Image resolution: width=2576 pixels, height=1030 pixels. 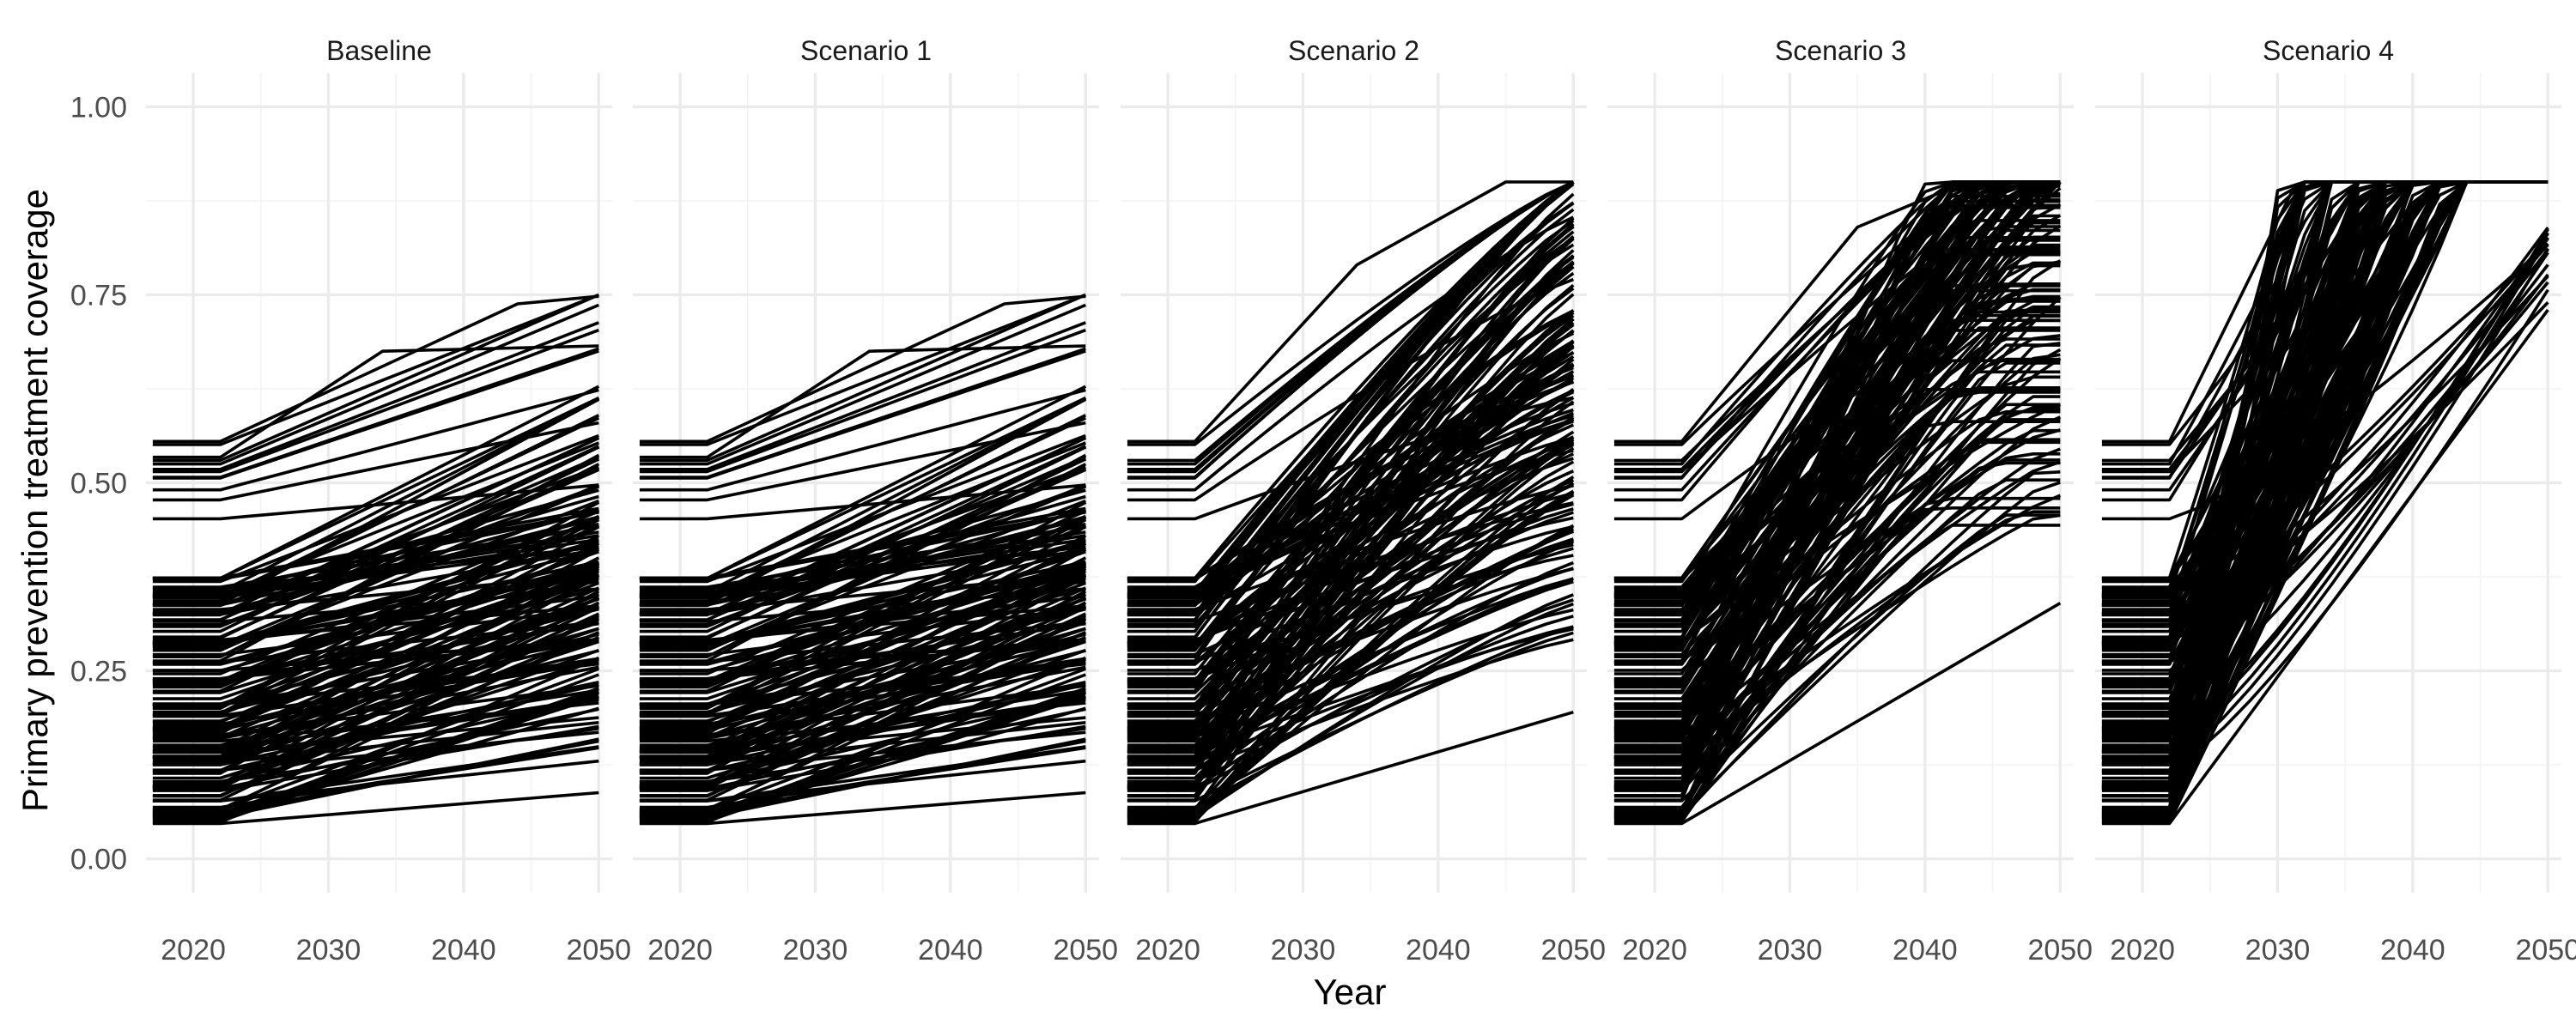 What do you see at coordinates (866, 50) in the screenshot?
I see `panel-title: Scenario 1` at bounding box center [866, 50].